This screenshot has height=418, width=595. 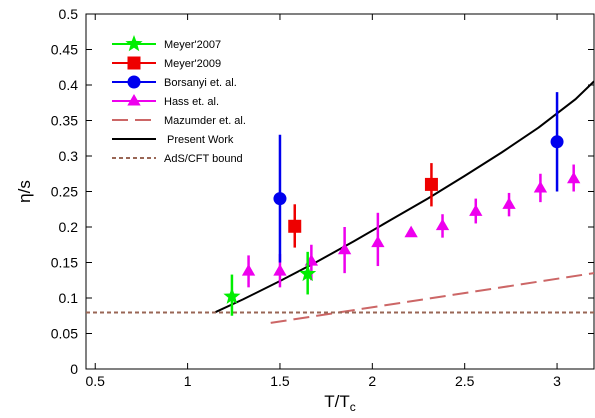 What do you see at coordinates (191, 102) in the screenshot?
I see `legend-label: Hass et. al.` at bounding box center [191, 102].